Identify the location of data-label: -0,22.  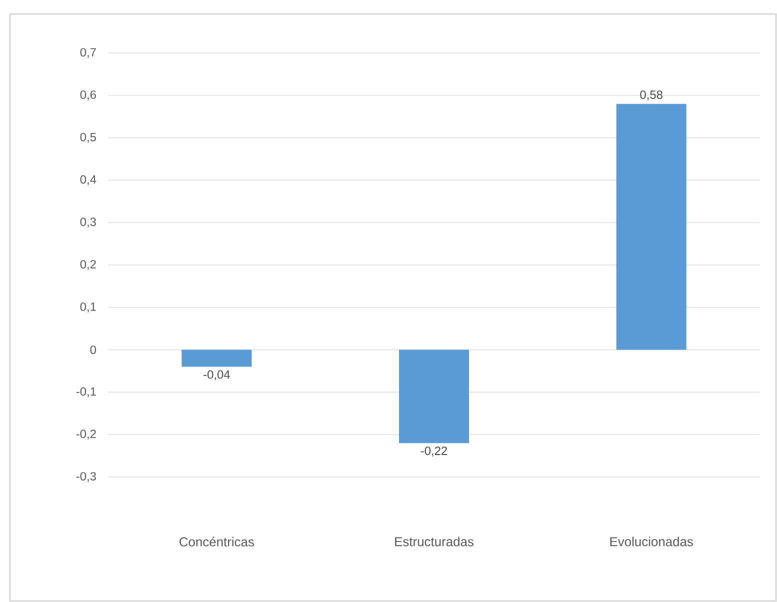
(434, 451).